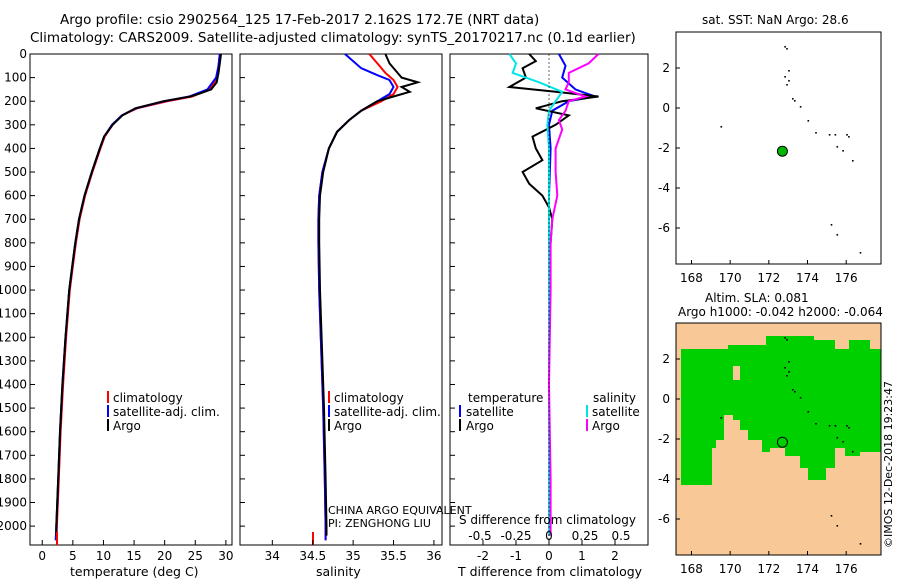  Describe the element at coordinates (515, 536) in the screenshot. I see `s-tick-label: -0.25` at that location.